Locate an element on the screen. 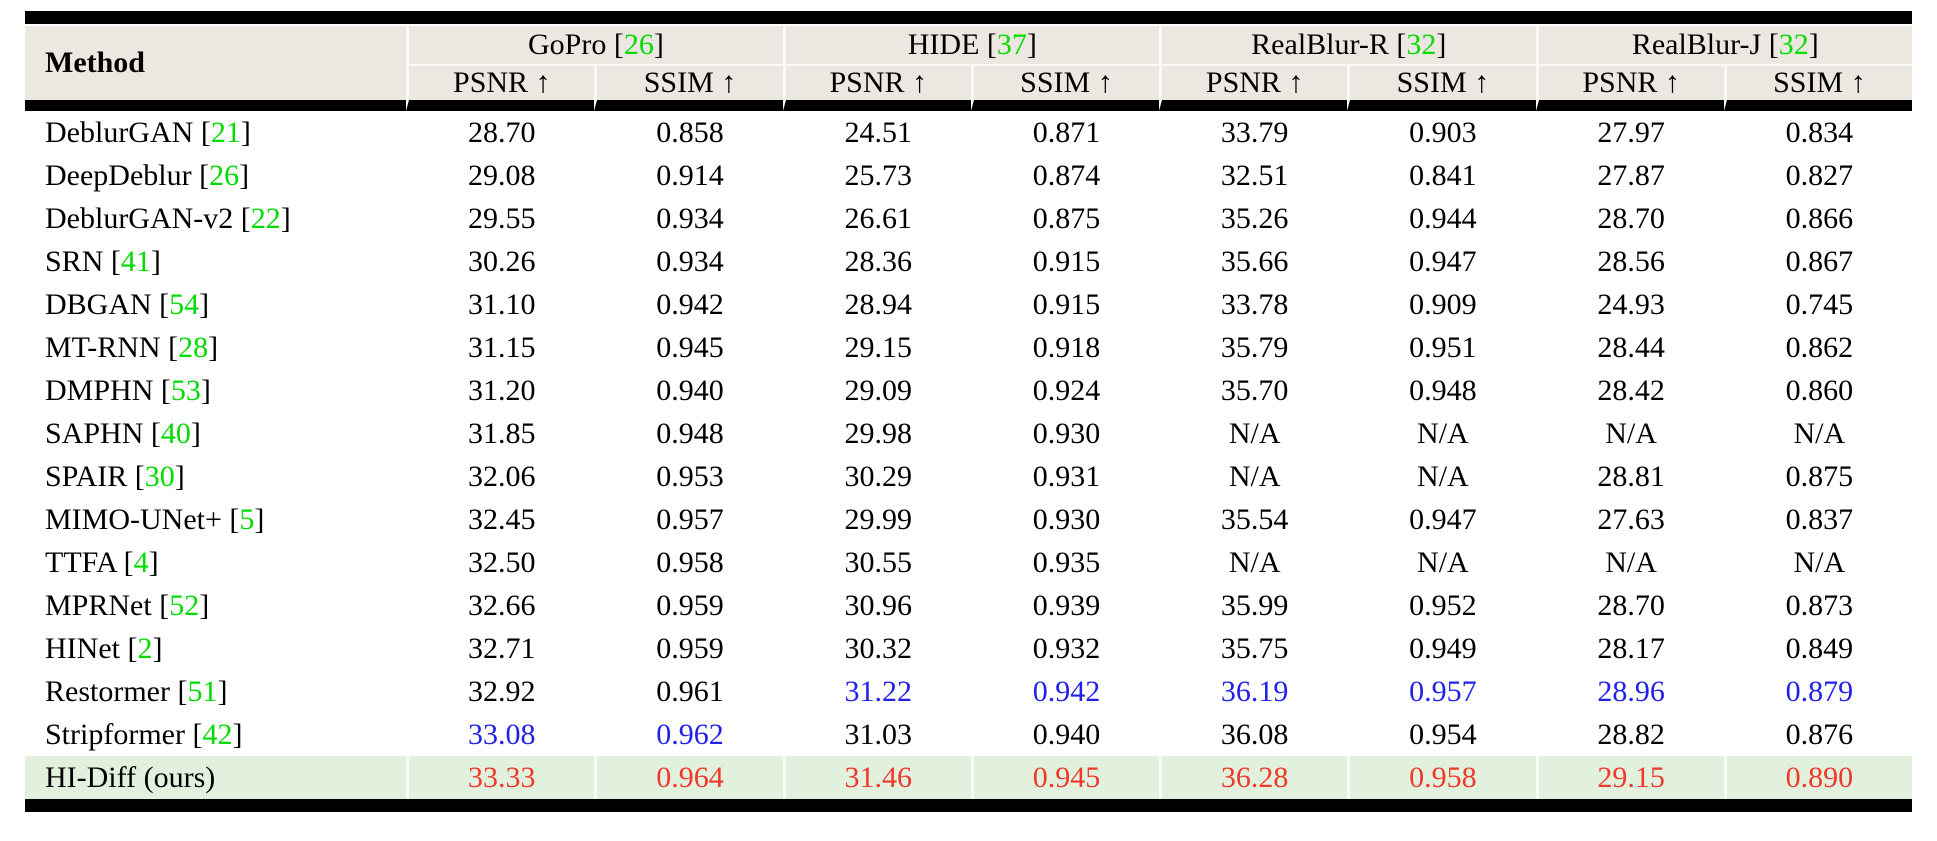 The height and width of the screenshot is (841, 1937). value-cell: 0.945 is located at coordinates (690, 347).